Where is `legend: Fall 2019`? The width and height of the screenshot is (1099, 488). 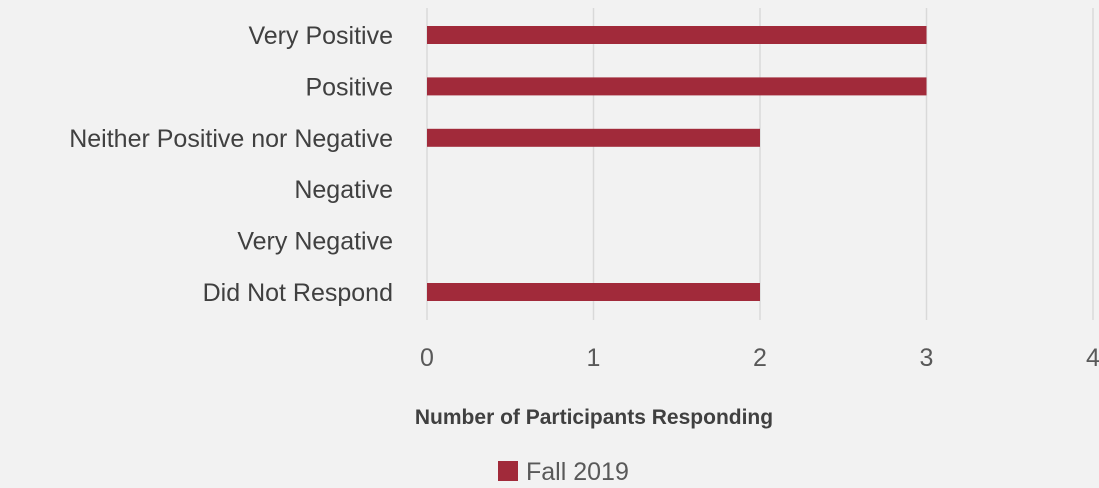 legend: Fall 2019 is located at coordinates (563, 472).